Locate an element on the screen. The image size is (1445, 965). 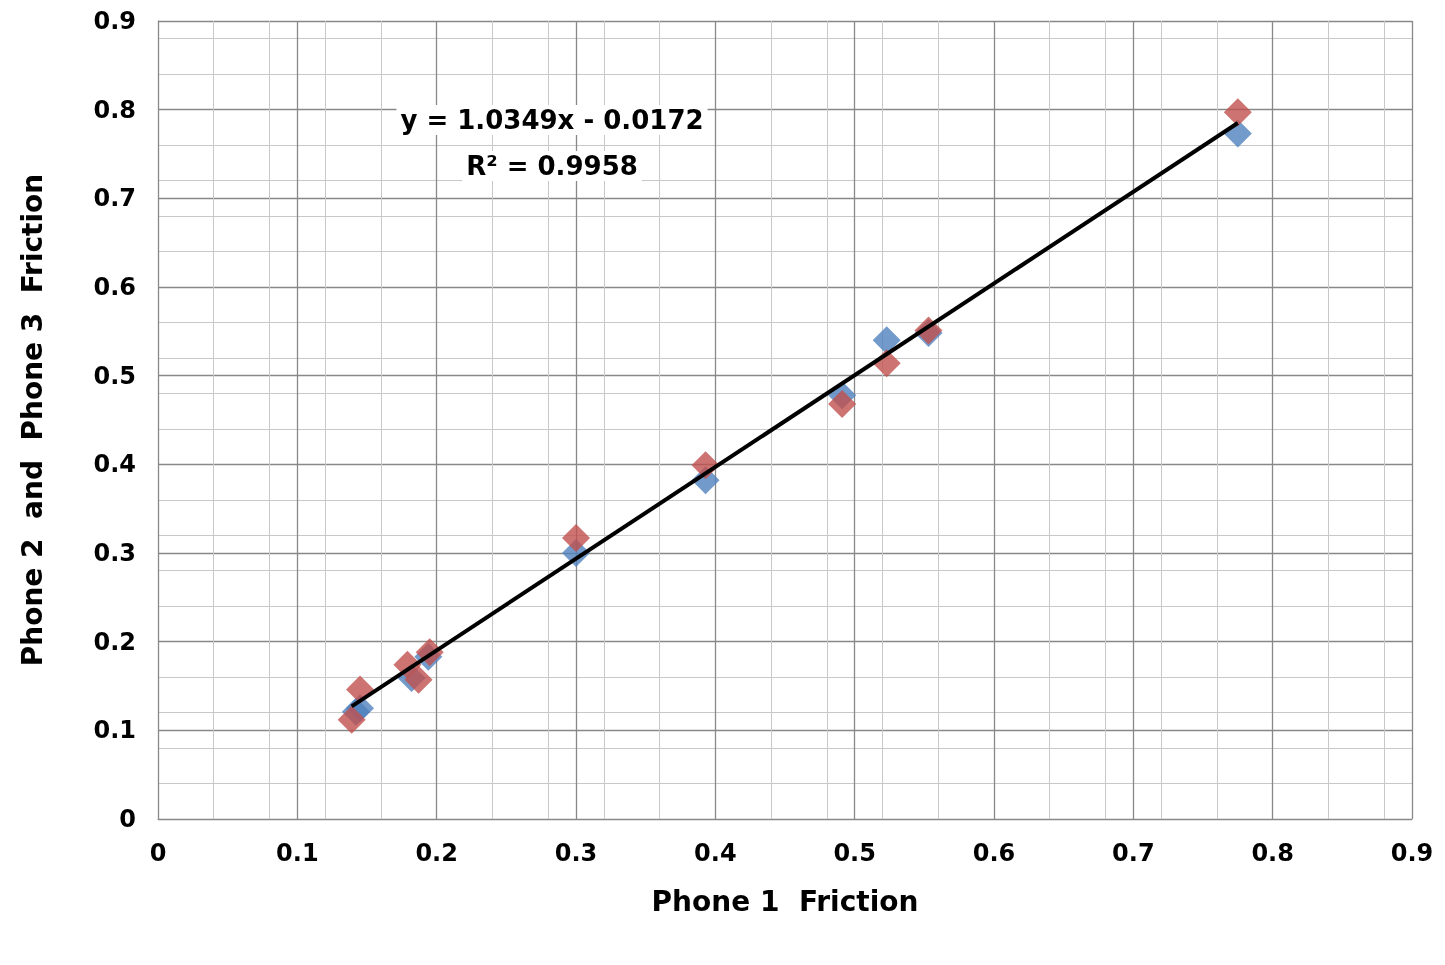
y-tick-label: 0 is located at coordinates (127, 819).